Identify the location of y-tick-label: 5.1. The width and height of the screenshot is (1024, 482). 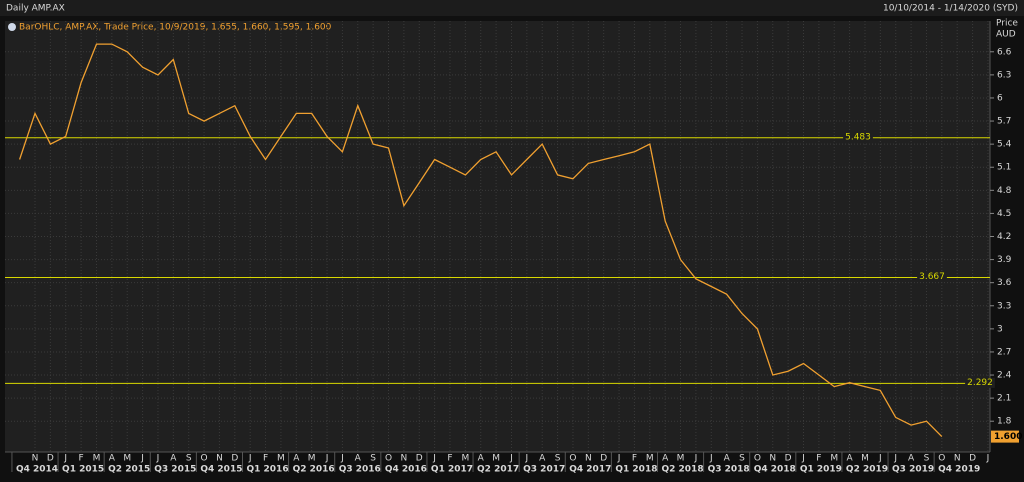
(1004, 168).